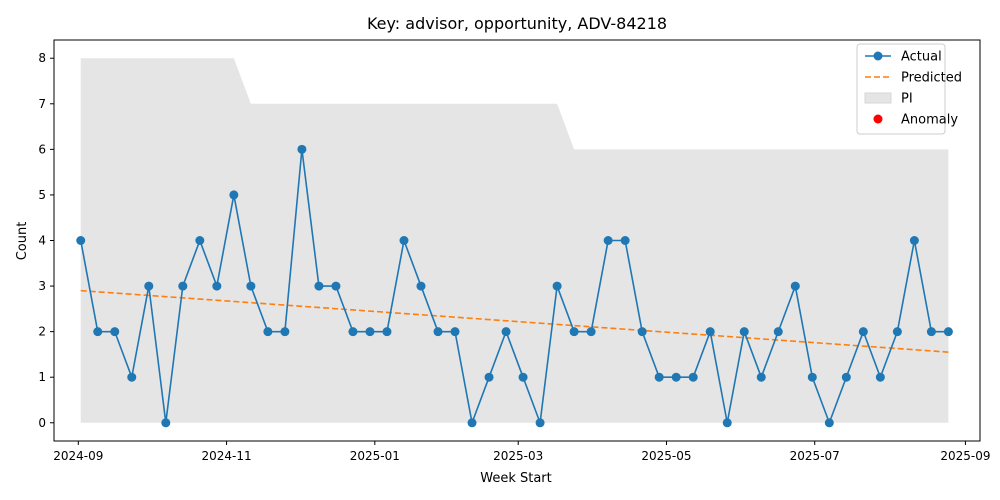  I want to click on y-tick-label: 1, so click(42, 377).